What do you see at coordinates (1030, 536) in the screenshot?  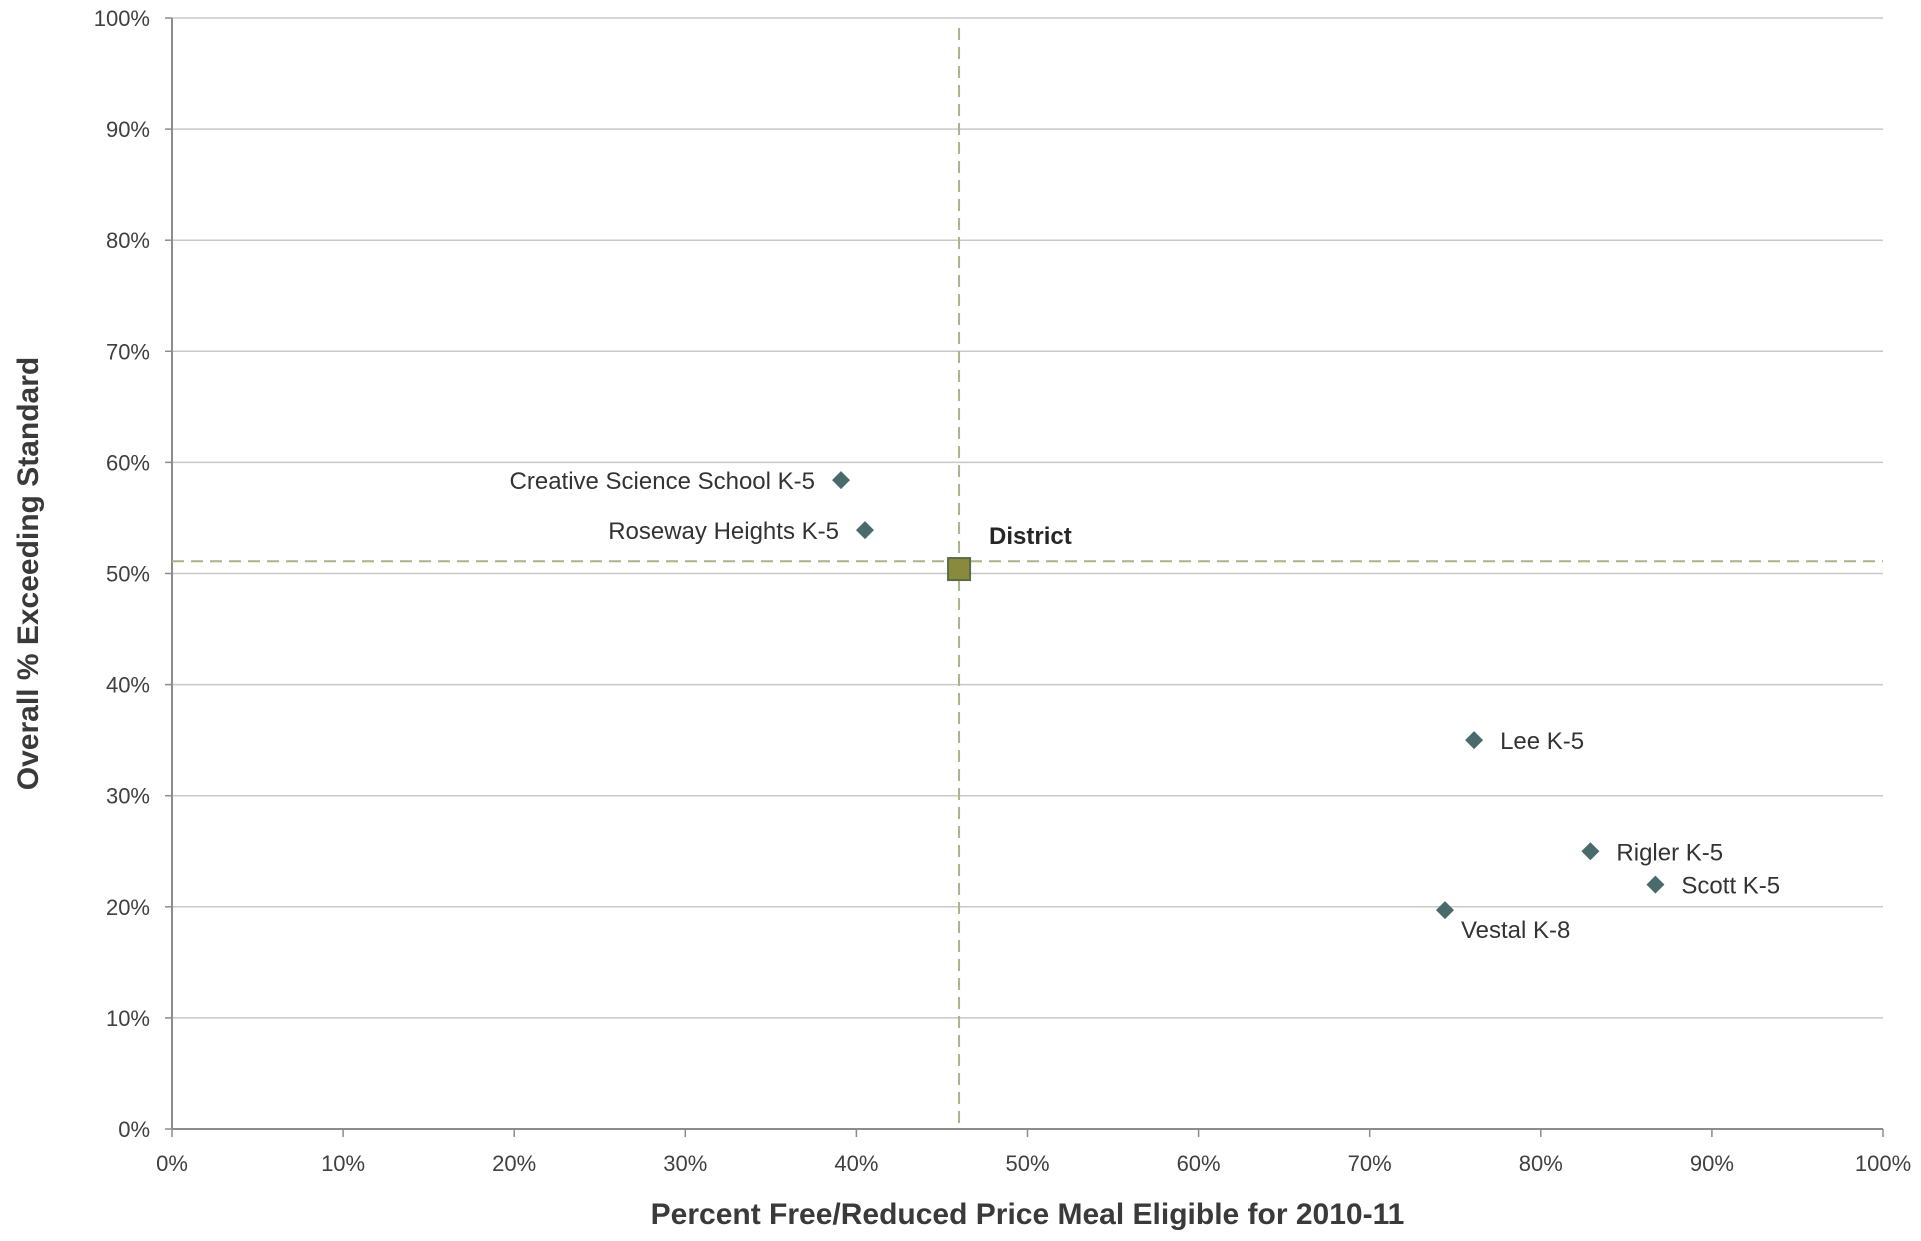 I see `district-point-label: District` at bounding box center [1030, 536].